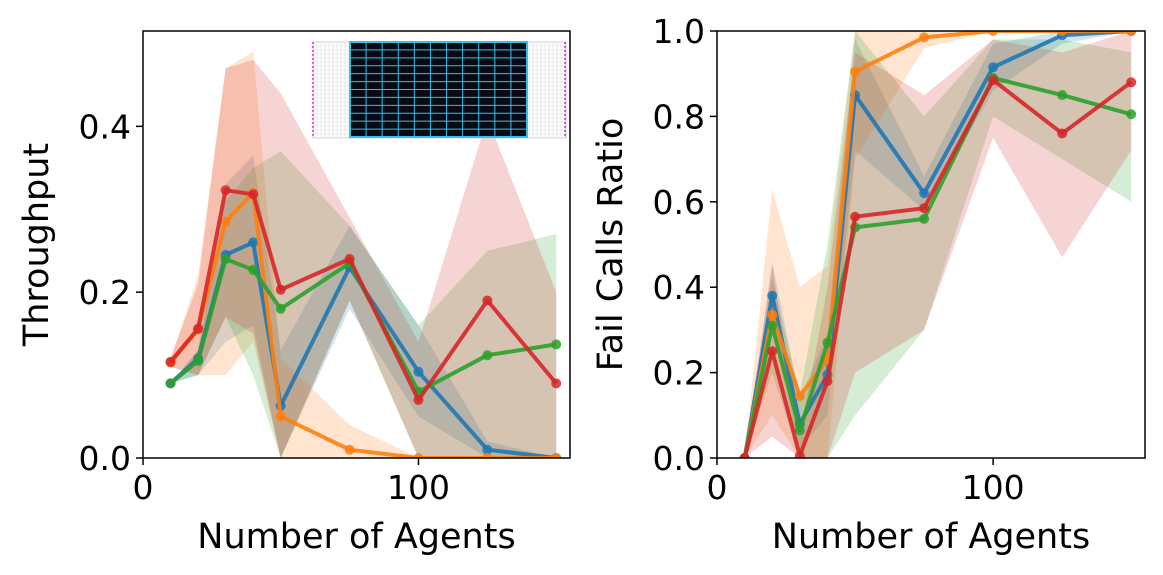  What do you see at coordinates (679, 116) in the screenshot?
I see `y-tick-label: 0.8` at bounding box center [679, 116].